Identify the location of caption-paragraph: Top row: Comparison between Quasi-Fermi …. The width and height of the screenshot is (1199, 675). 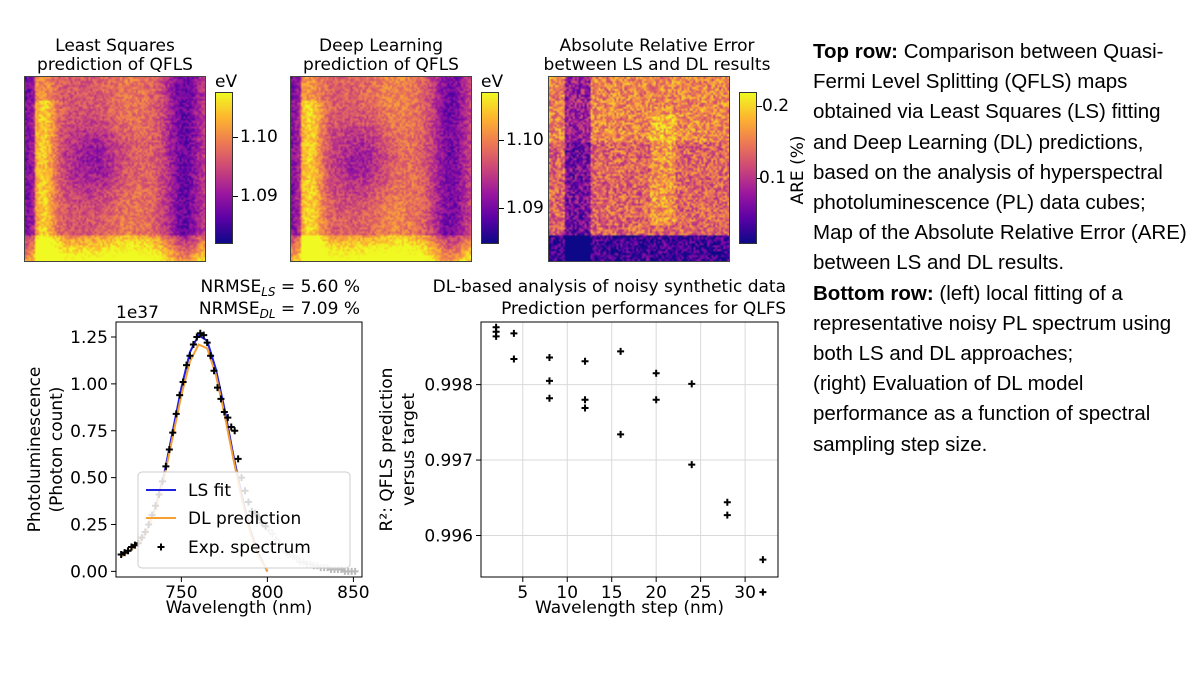
(1003, 127).